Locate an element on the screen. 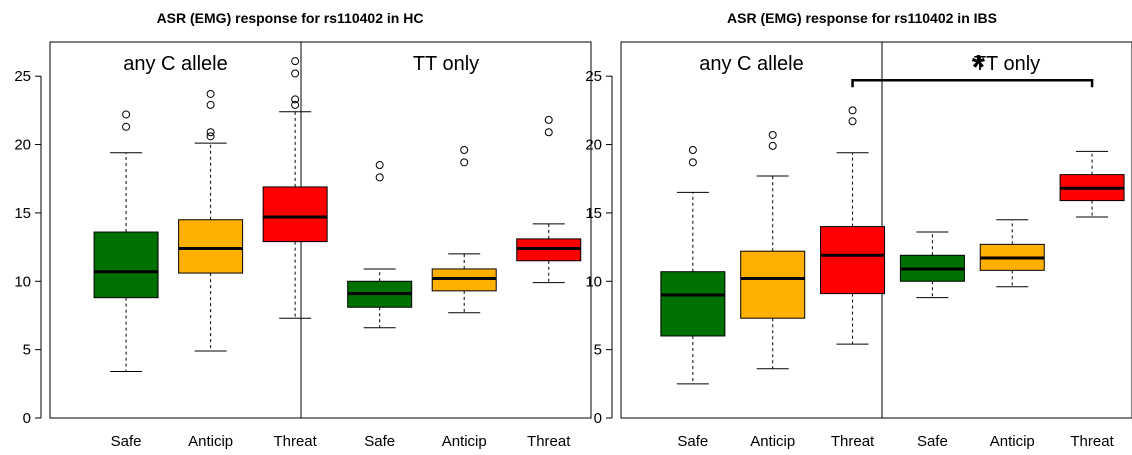  significance-star: * is located at coordinates (979, 67).